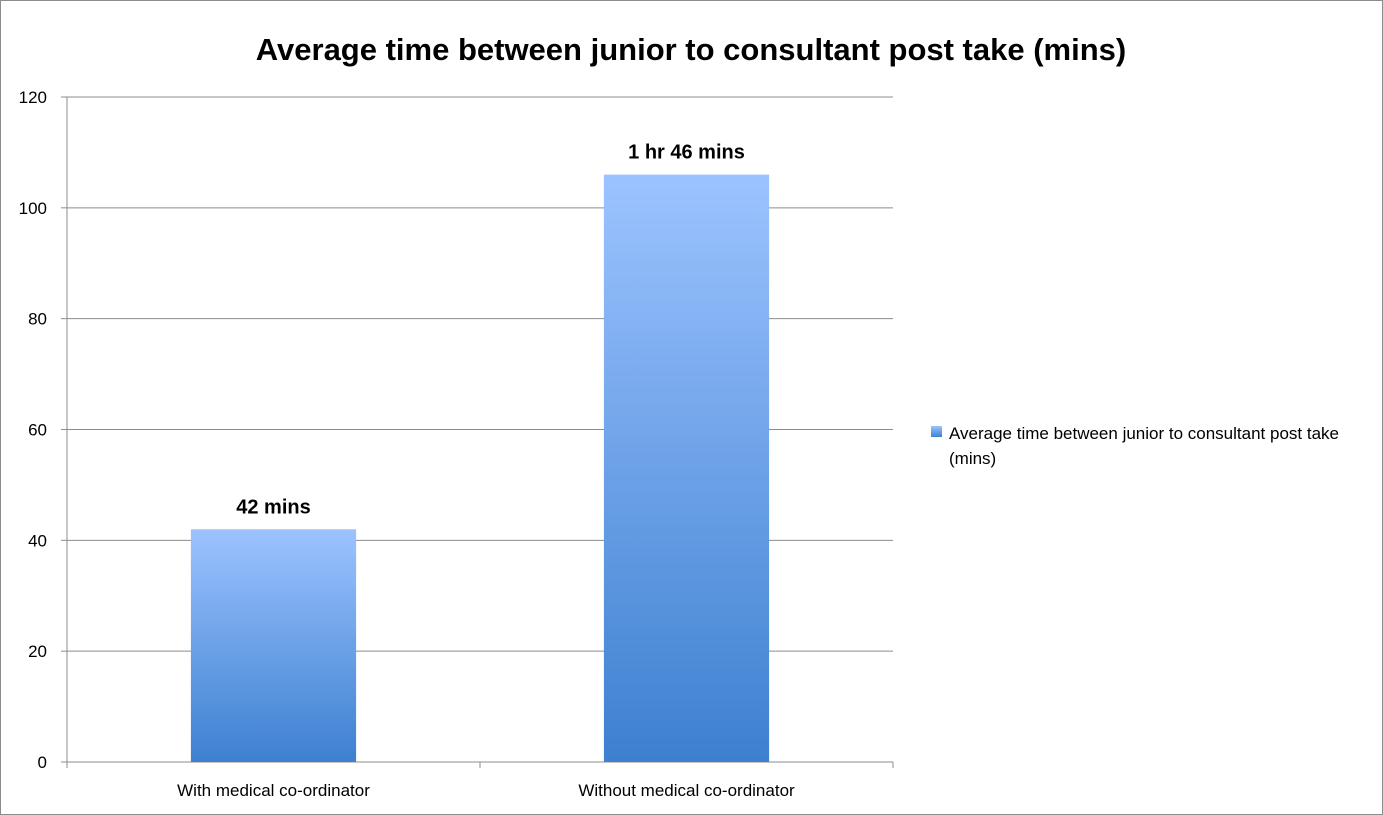 This screenshot has width=1383, height=815. I want to click on y-tick-label-0: 0, so click(42, 762).